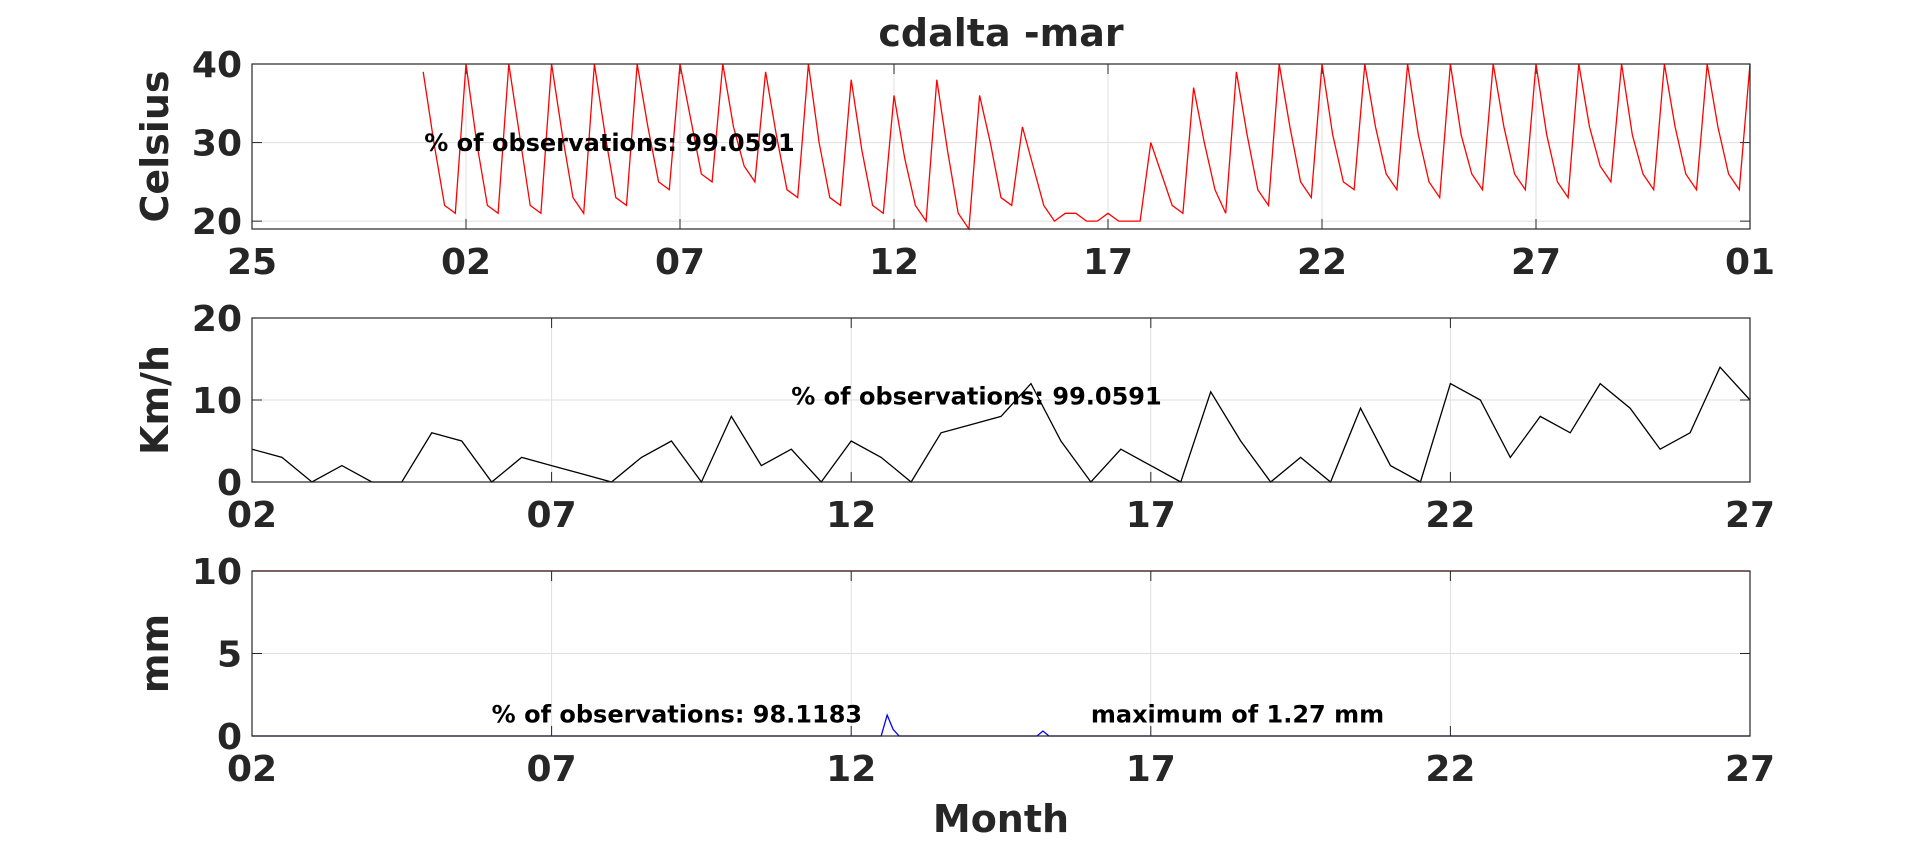  What do you see at coordinates (217, 144) in the screenshot?
I see `y-tick-label: 30` at bounding box center [217, 144].